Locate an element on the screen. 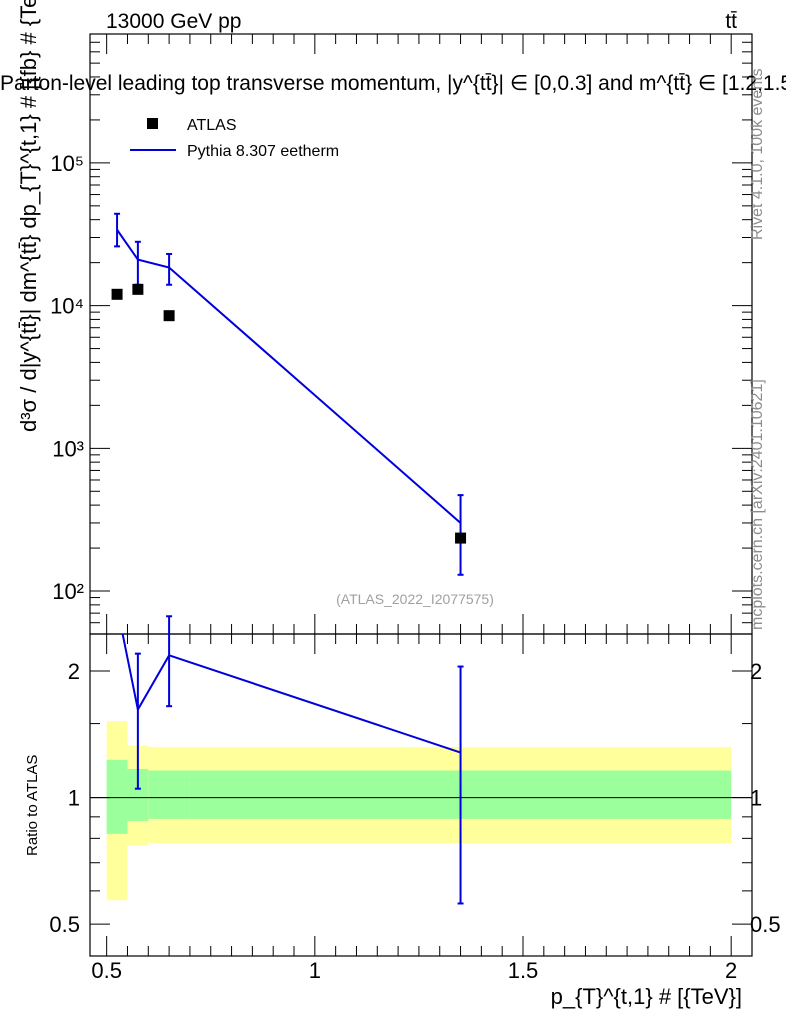 Image resolution: width=786 pixels, height=1024 pixels. x-tick-label: 0.5 is located at coordinates (106, 970).